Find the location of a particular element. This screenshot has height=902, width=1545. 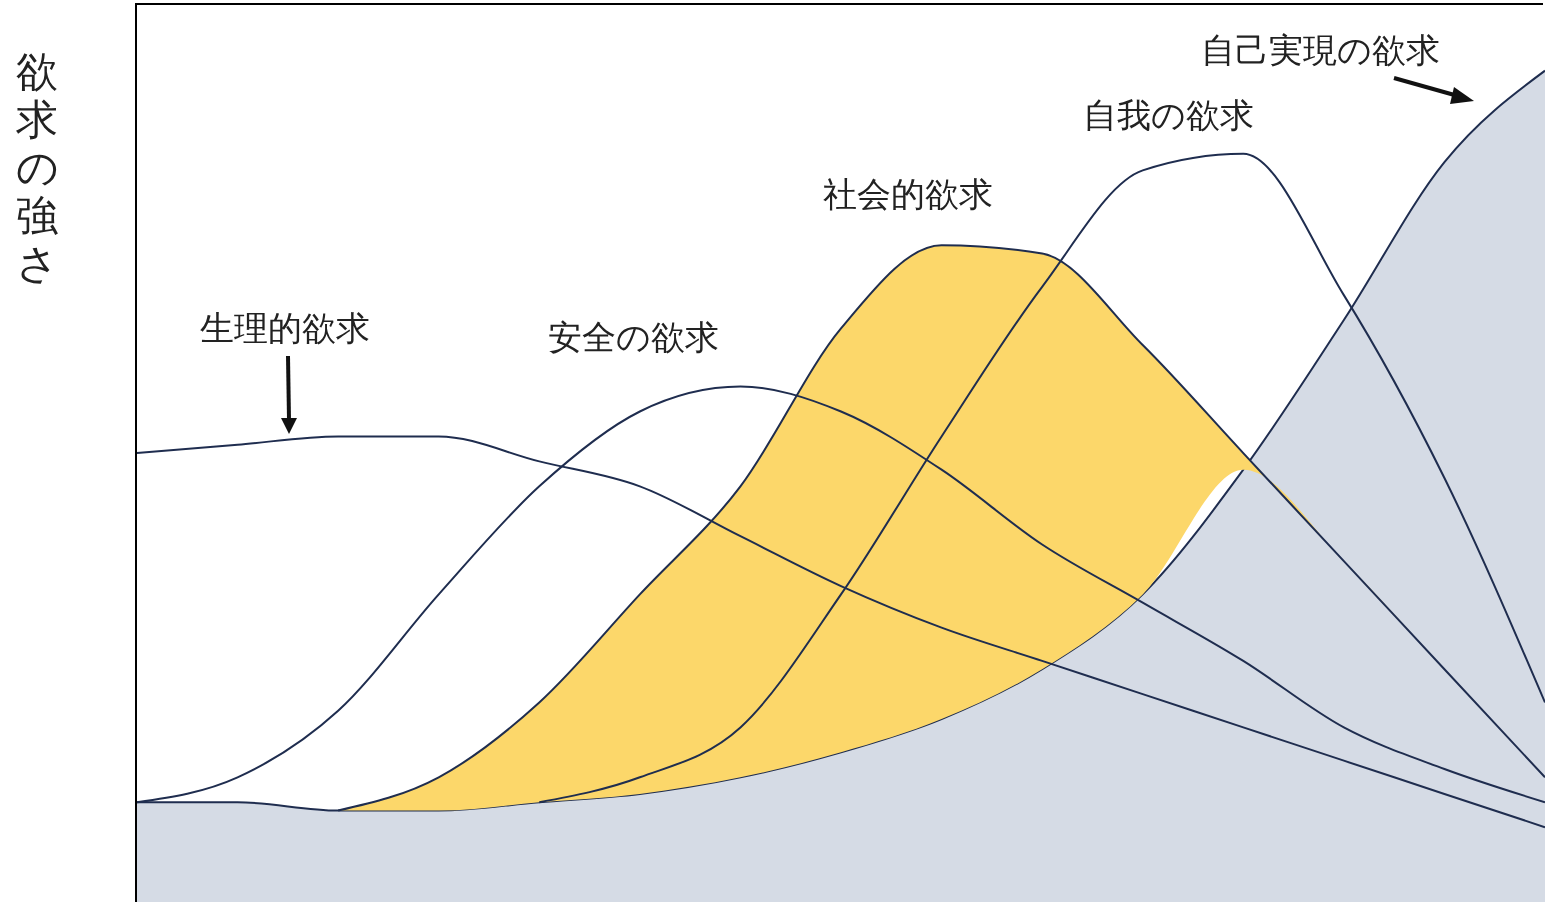

series-label: 自己実現の欲求 is located at coordinates (1320, 49).